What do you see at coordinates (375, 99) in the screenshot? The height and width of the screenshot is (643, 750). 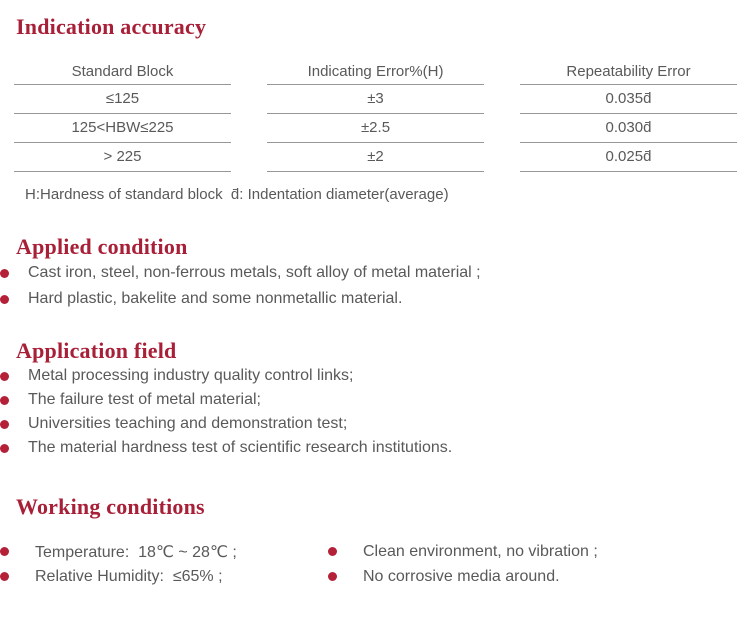 I see `table-cell: ±3` at bounding box center [375, 99].